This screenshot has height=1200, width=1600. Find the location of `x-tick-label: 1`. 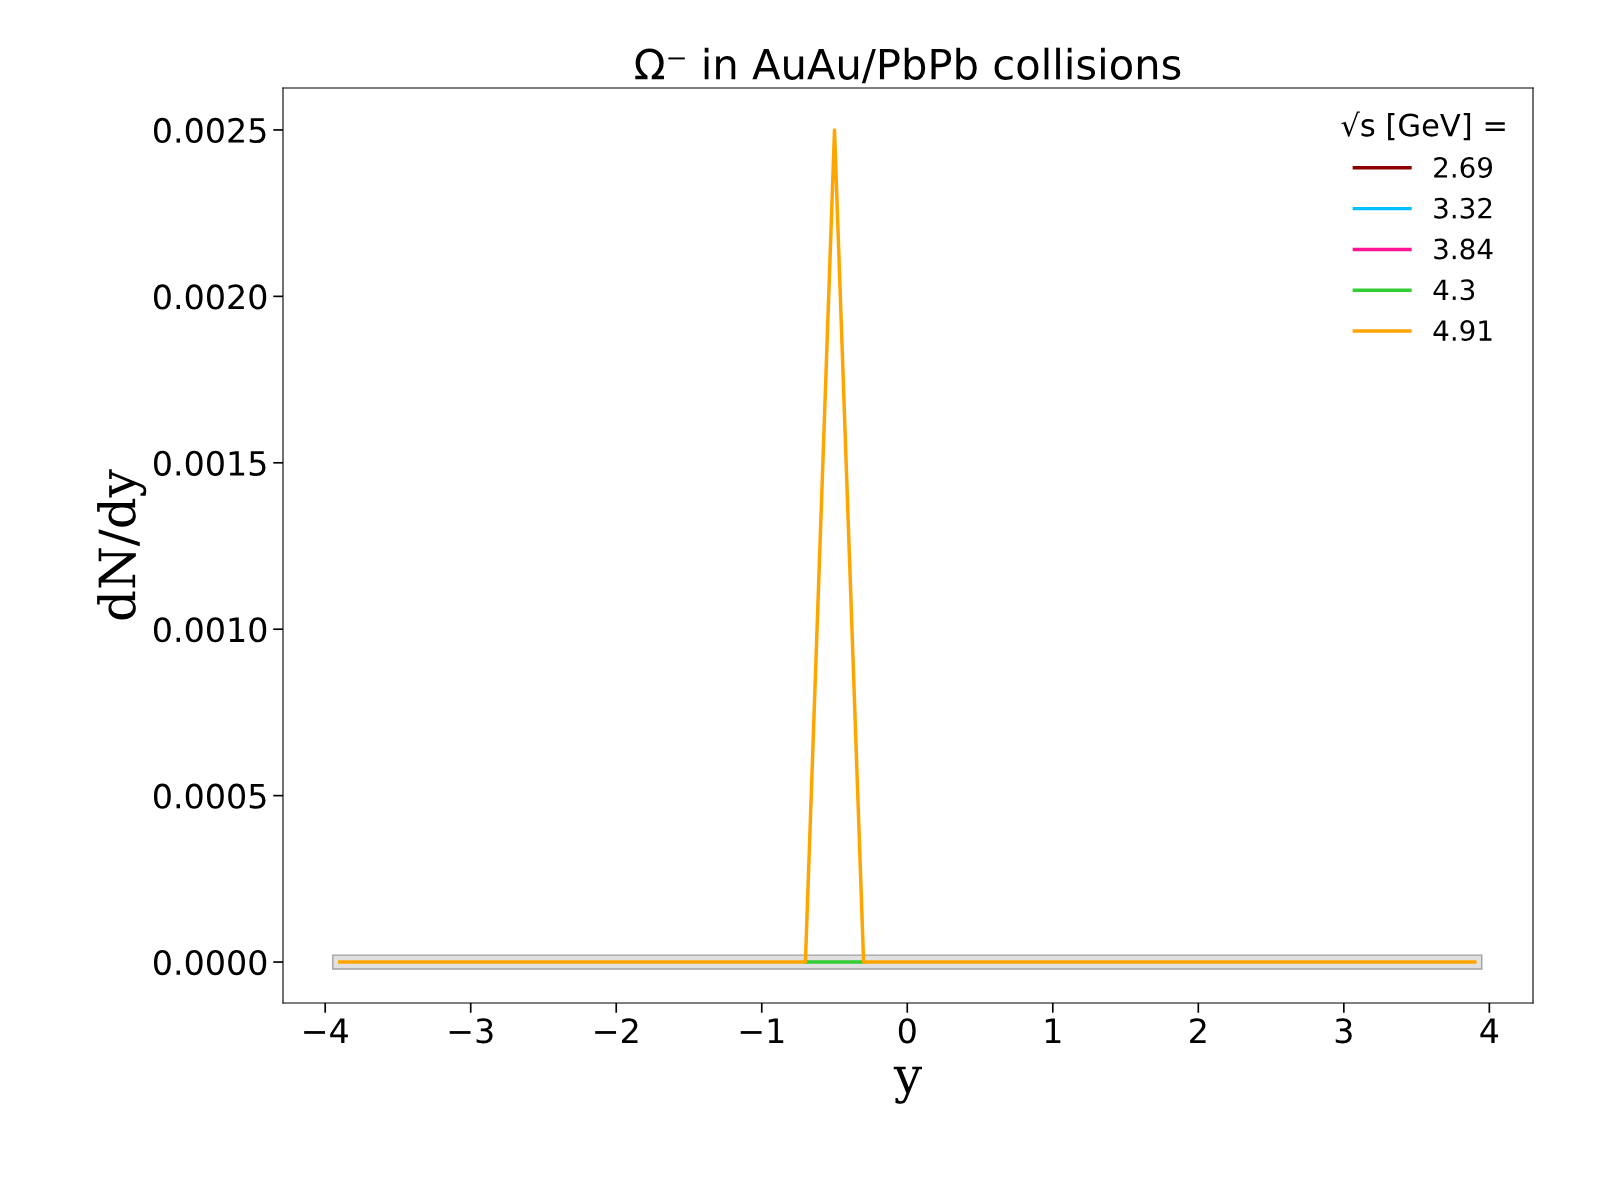

x-tick-label: 1 is located at coordinates (1053, 1030).